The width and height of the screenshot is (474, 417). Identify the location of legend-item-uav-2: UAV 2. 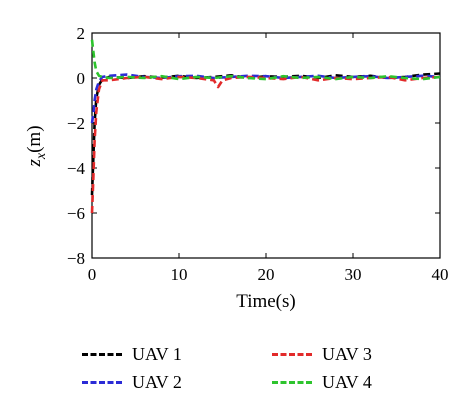
(132, 382).